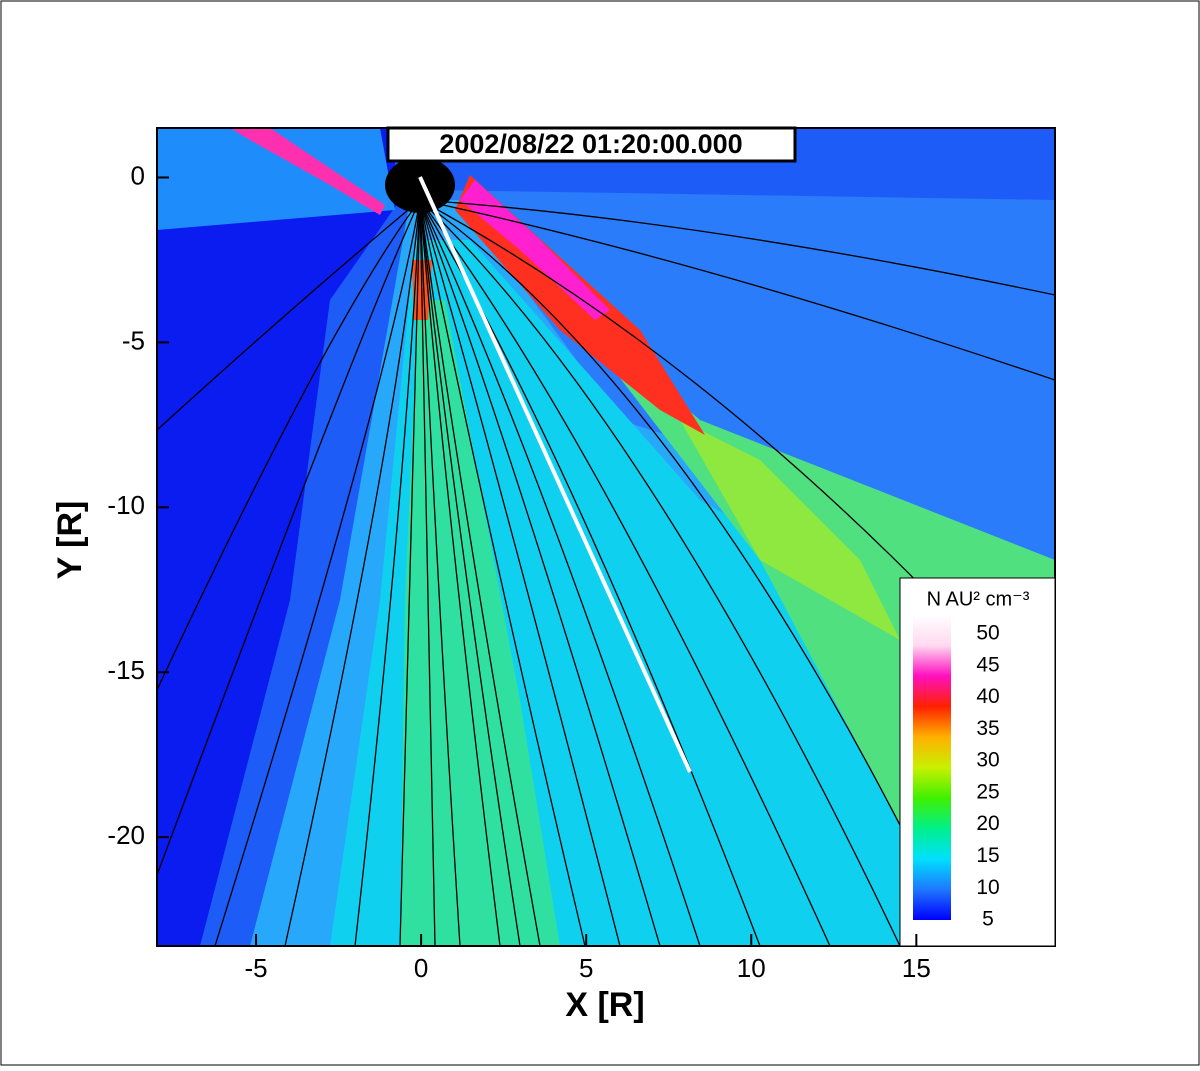 Image resolution: width=1200 pixels, height=1071 pixels. Describe the element at coordinates (421, 968) in the screenshot. I see `x-tick-label: 0` at that location.